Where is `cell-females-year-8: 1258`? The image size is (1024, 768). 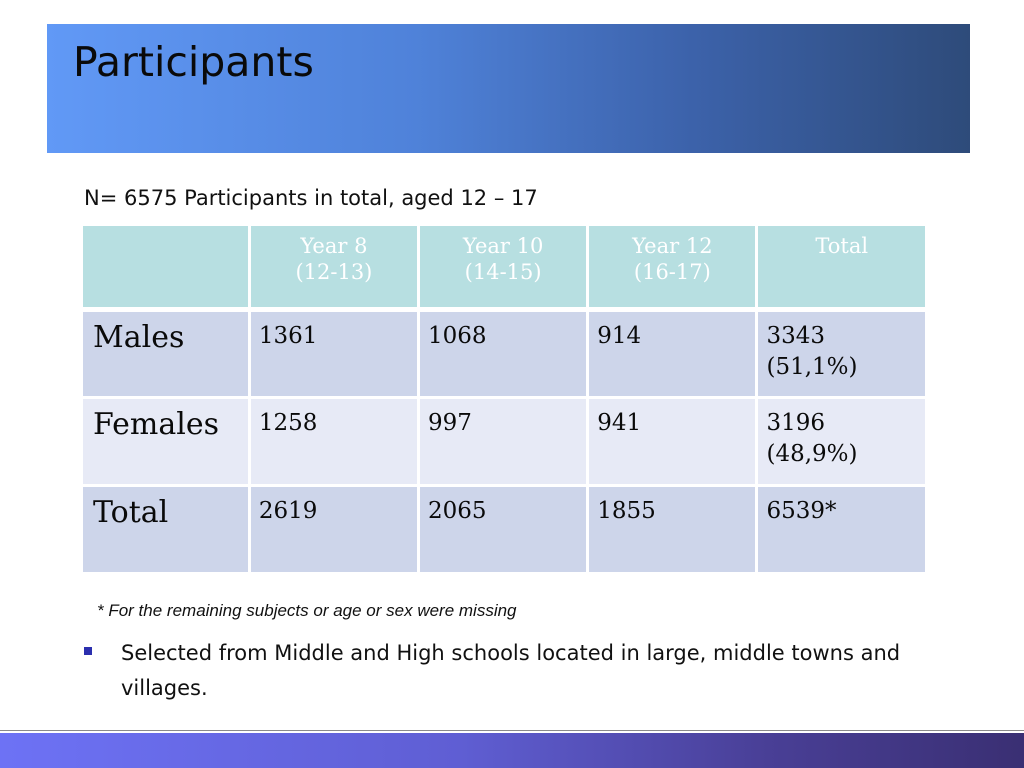
cell-females-year-8: 1258 is located at coordinates (334, 441).